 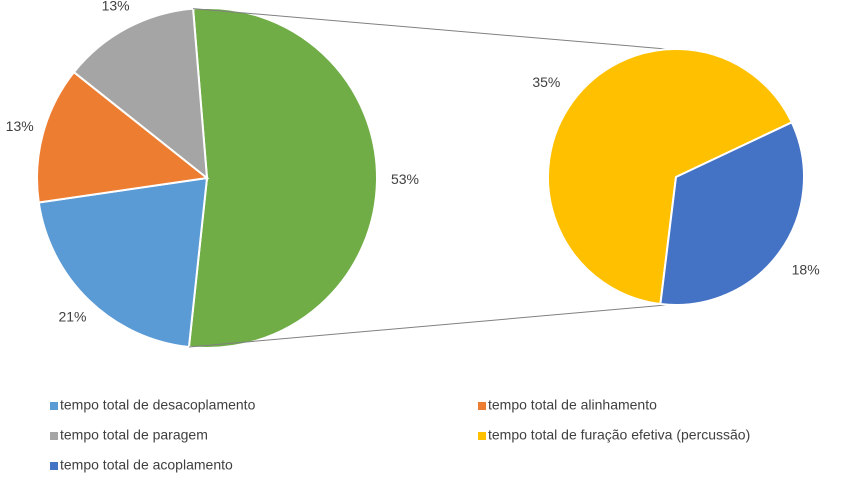 I want to click on legend-label: tempo total de desacoplamento, so click(x=158, y=405).